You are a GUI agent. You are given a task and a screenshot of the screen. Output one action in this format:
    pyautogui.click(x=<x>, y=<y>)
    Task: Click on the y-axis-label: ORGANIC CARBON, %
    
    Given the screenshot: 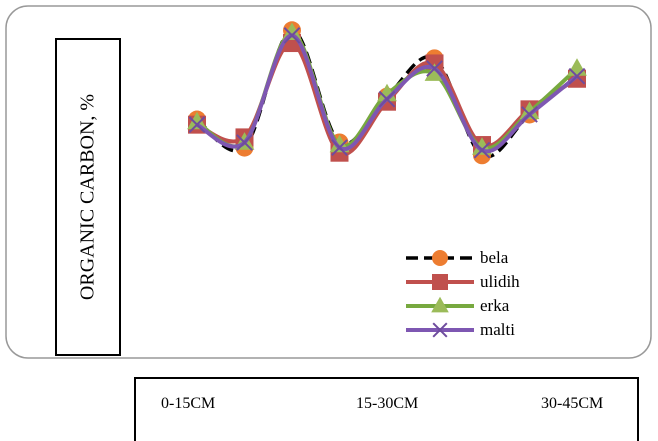 What is the action you would take?
    pyautogui.click(x=87, y=197)
    